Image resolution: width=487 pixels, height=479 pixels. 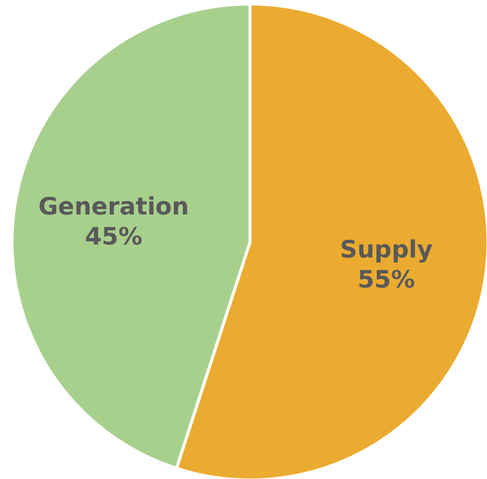 What do you see at coordinates (387, 280) in the screenshot?
I see `data-label: 55%` at bounding box center [387, 280].